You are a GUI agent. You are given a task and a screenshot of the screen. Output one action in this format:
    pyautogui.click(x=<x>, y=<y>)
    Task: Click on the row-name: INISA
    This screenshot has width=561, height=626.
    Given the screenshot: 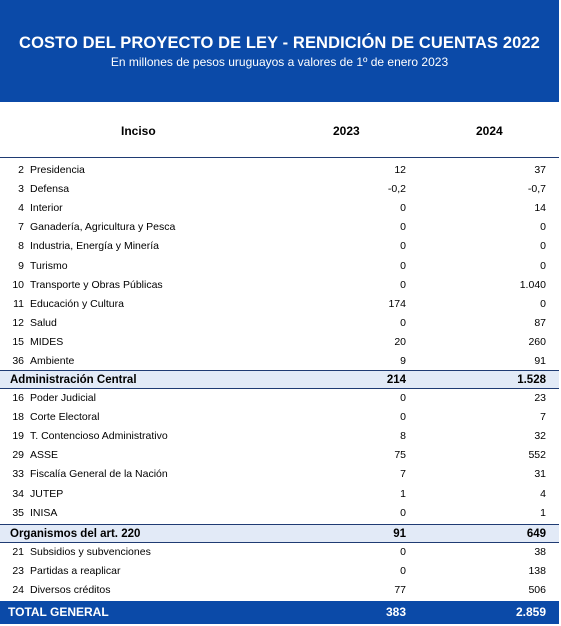 What is the action you would take?
    pyautogui.click(x=44, y=512)
    